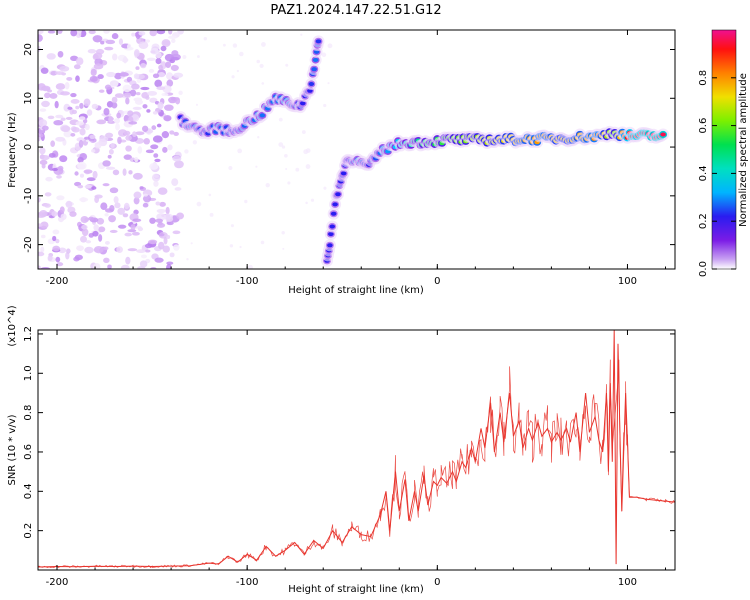 The width and height of the screenshot is (750, 600). Describe the element at coordinates (437, 281) in the screenshot. I see `spectrogram-xtick-label: 0` at that location.